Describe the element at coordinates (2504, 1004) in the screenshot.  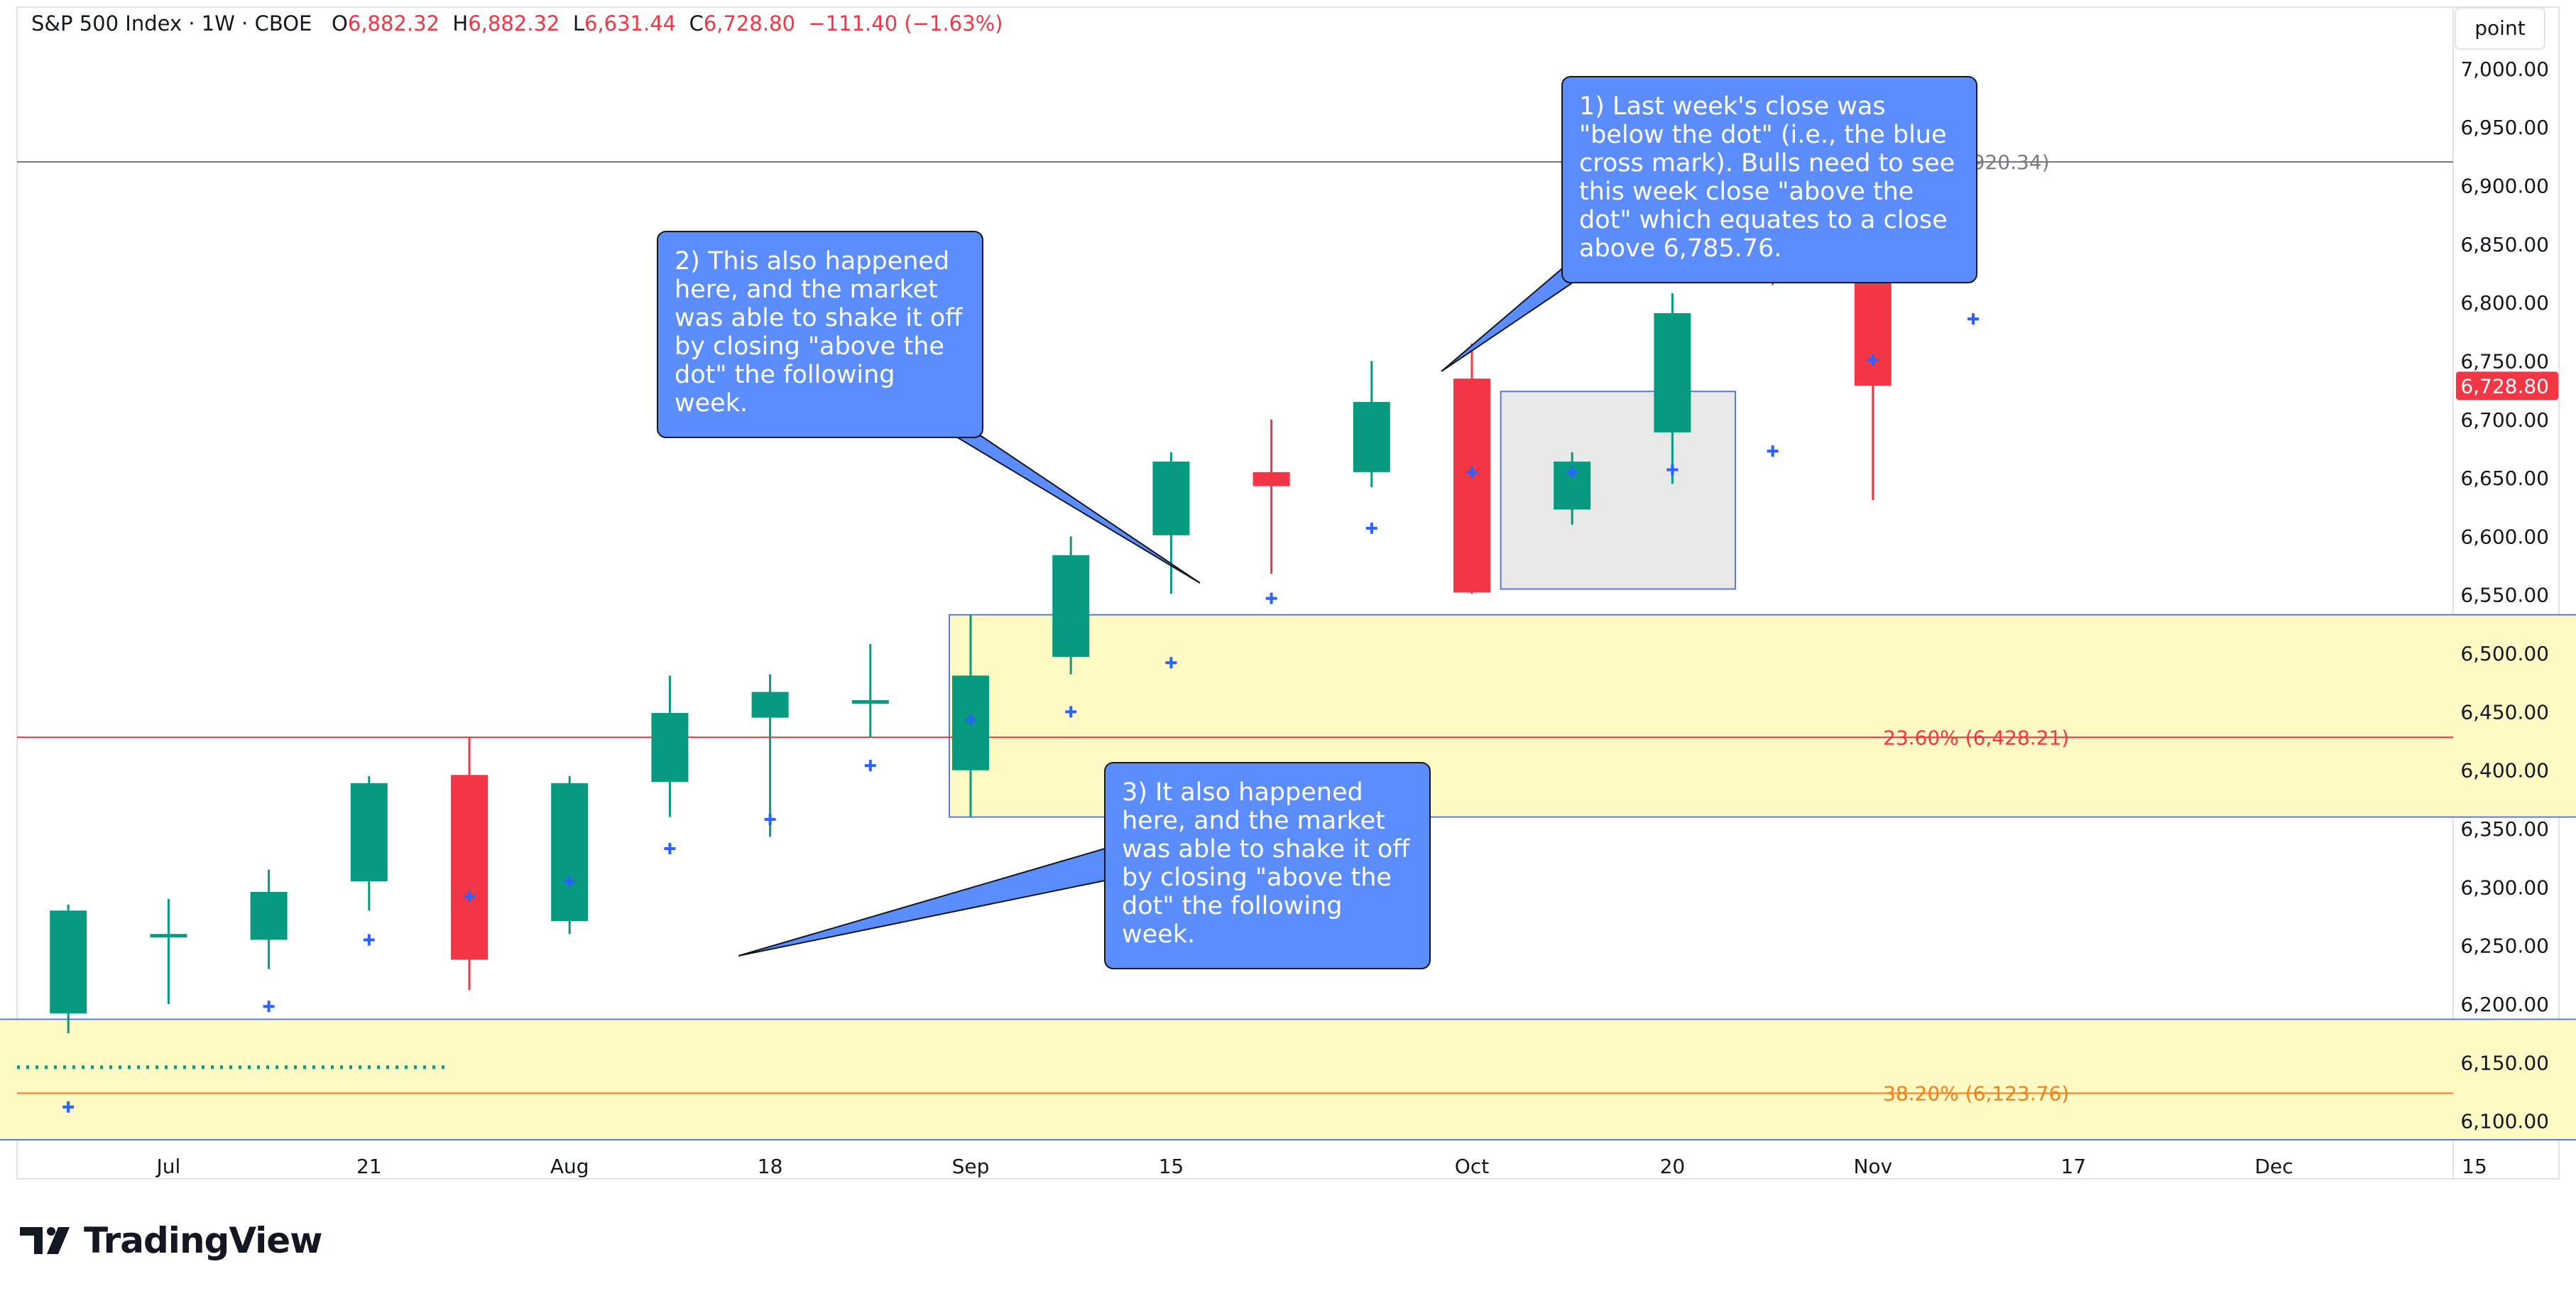
I see `y-tick-label-17: 6,200.00` at that location.